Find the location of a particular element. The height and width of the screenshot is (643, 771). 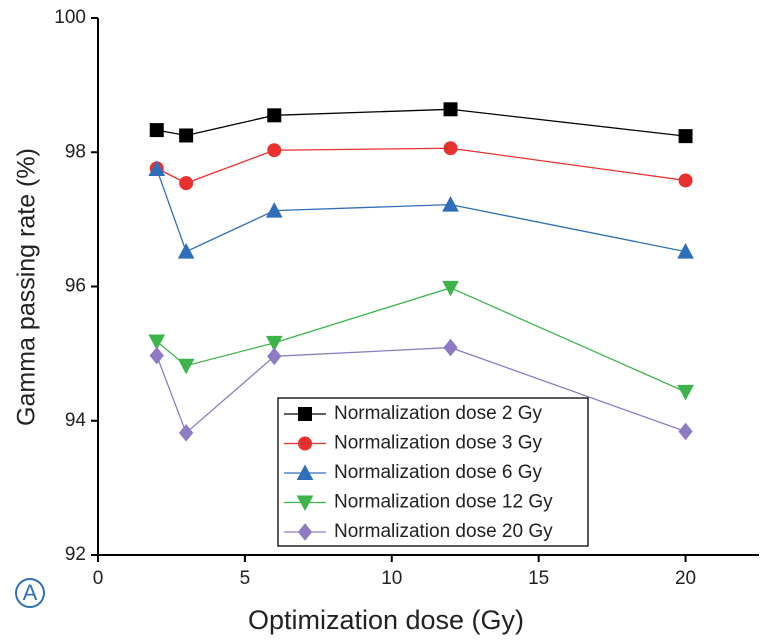

x-axis-label: Optimization dose (Gy) is located at coordinates (386, 620).